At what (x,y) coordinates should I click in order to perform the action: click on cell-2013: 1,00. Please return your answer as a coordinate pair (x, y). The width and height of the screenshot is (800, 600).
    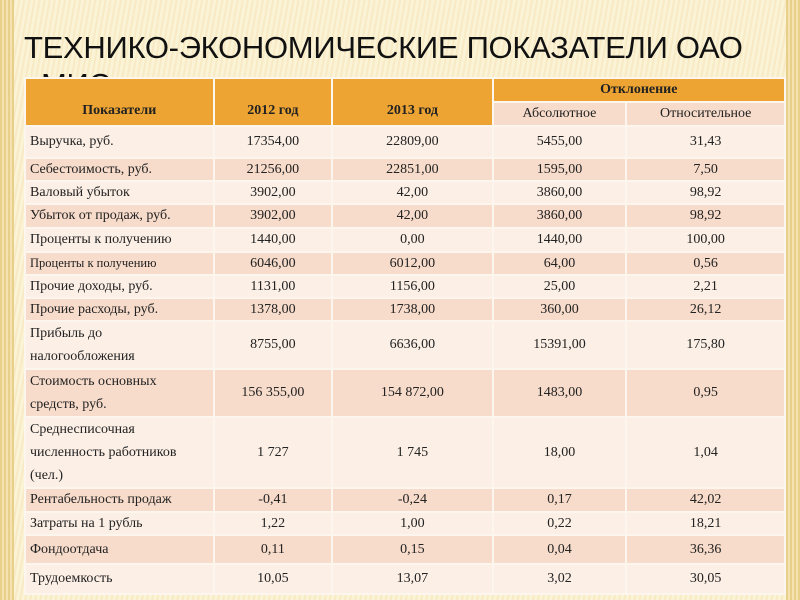
    Looking at the image, I should click on (412, 523).